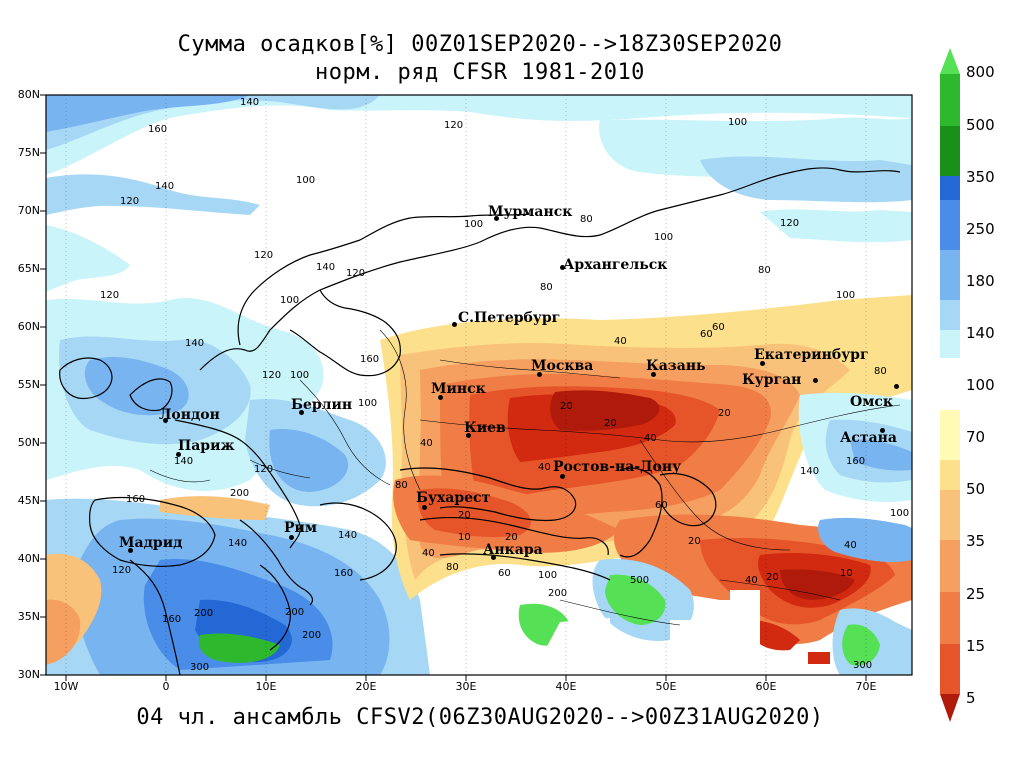 Image resolution: width=1024 pixels, height=768 pixels. I want to click on colorbar-label: 70, so click(976, 437).